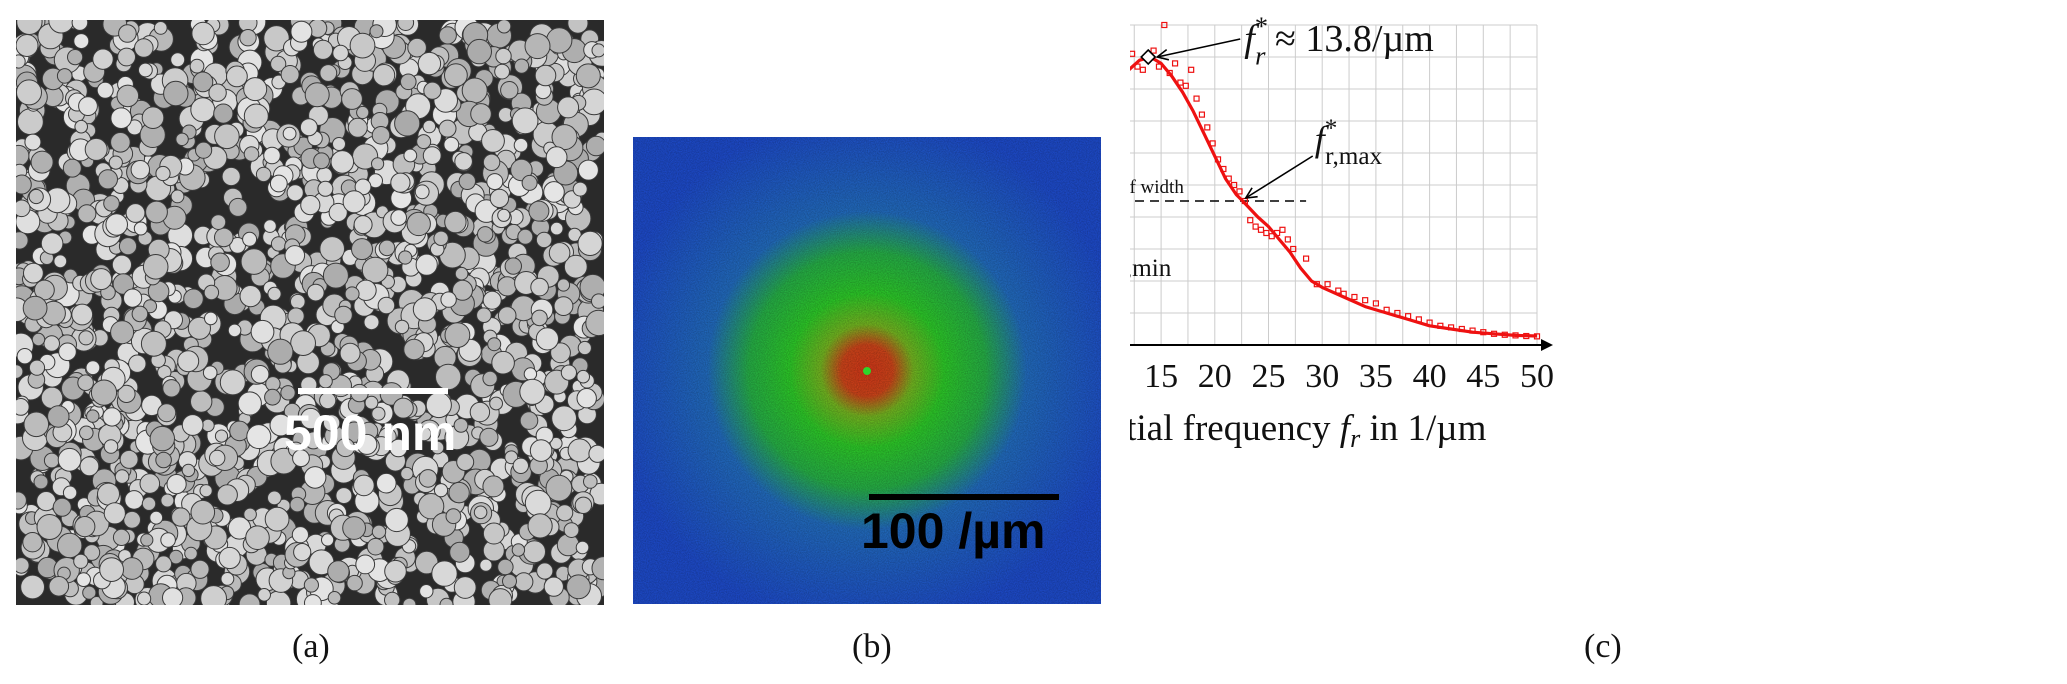  I want to click on x-axis-arrow, so click(1547, 345).